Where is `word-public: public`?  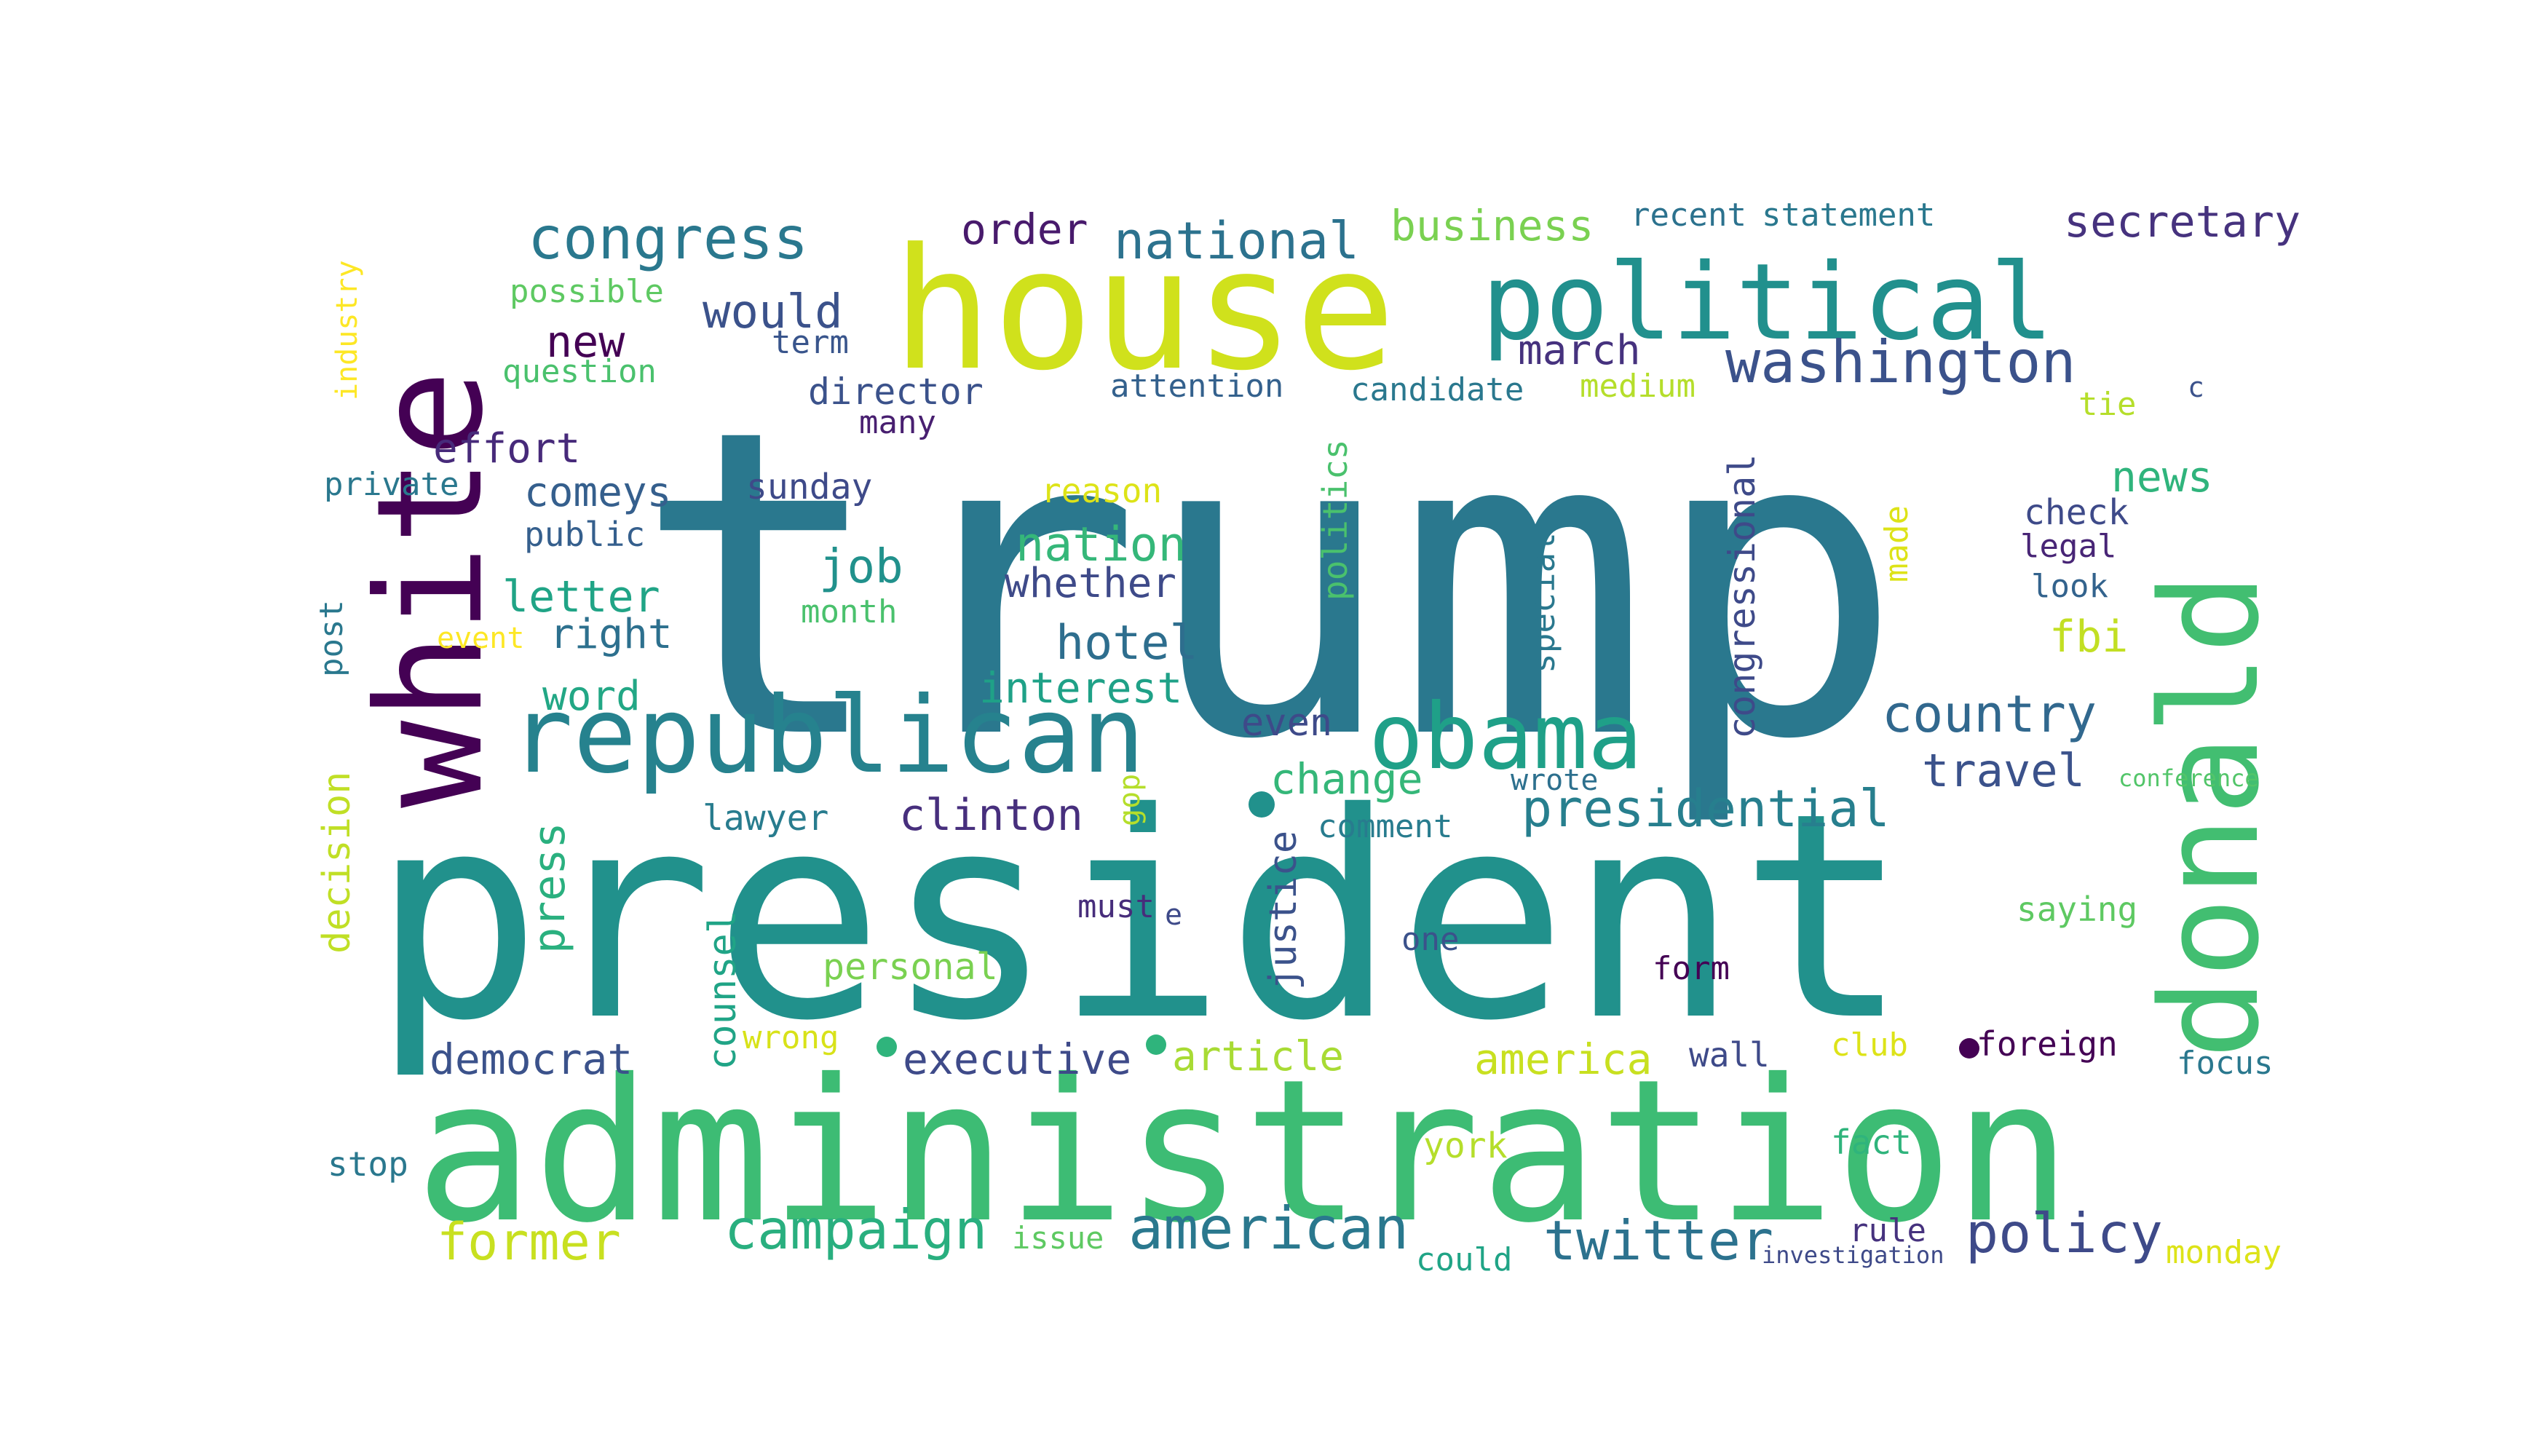
word-public: public is located at coordinates (584, 534).